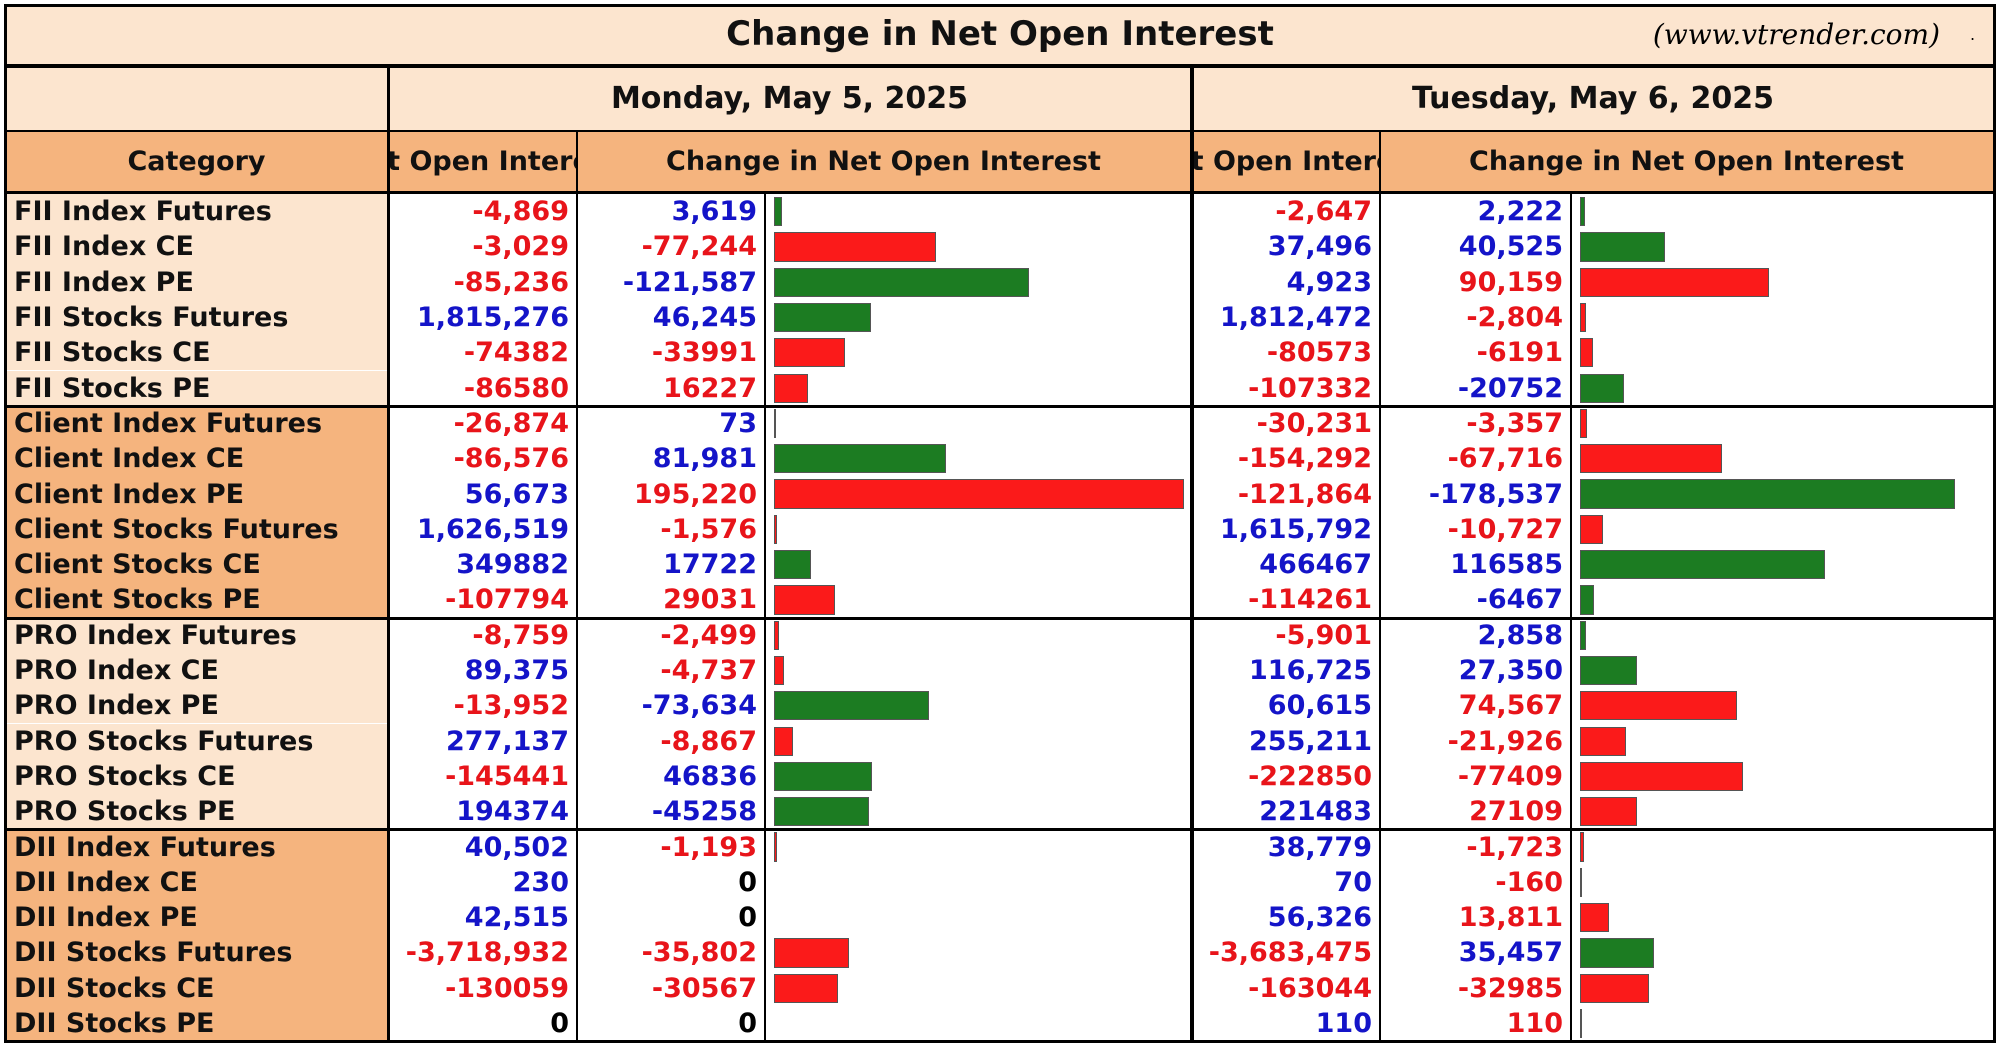 This screenshot has height=1050, width=2000. I want to click on title-bar, so click(1000, 34).